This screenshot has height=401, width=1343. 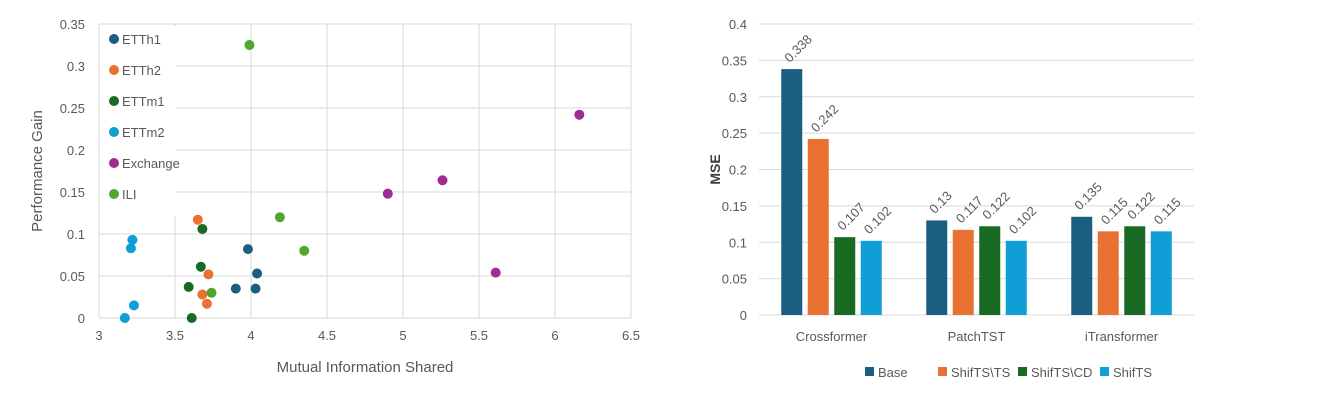 I want to click on category-label: PatchTST, so click(x=977, y=336).